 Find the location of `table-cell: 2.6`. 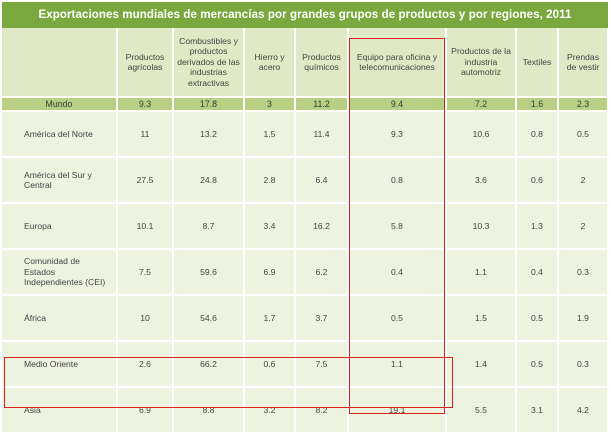

table-cell: 2.6 is located at coordinates (145, 364).